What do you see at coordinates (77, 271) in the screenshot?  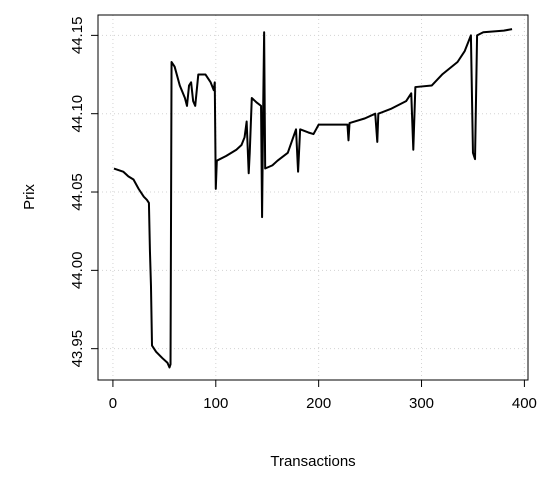 I see `y-tick-label: 44.00` at bounding box center [77, 271].